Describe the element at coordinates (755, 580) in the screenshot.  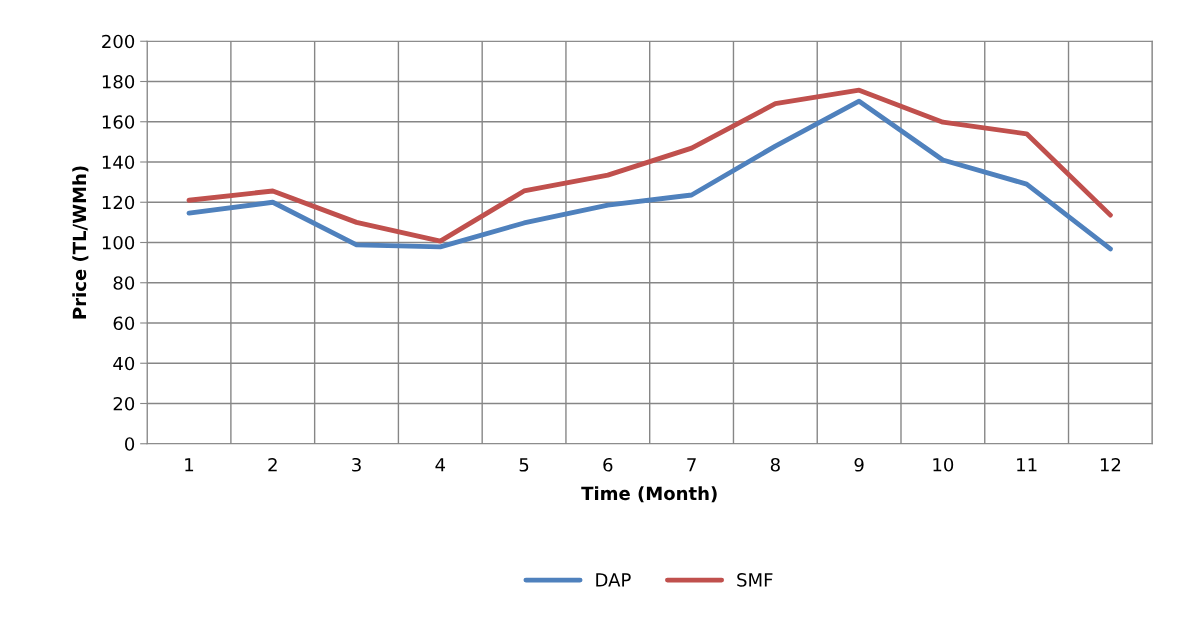
I see `legend-label: SMF` at that location.